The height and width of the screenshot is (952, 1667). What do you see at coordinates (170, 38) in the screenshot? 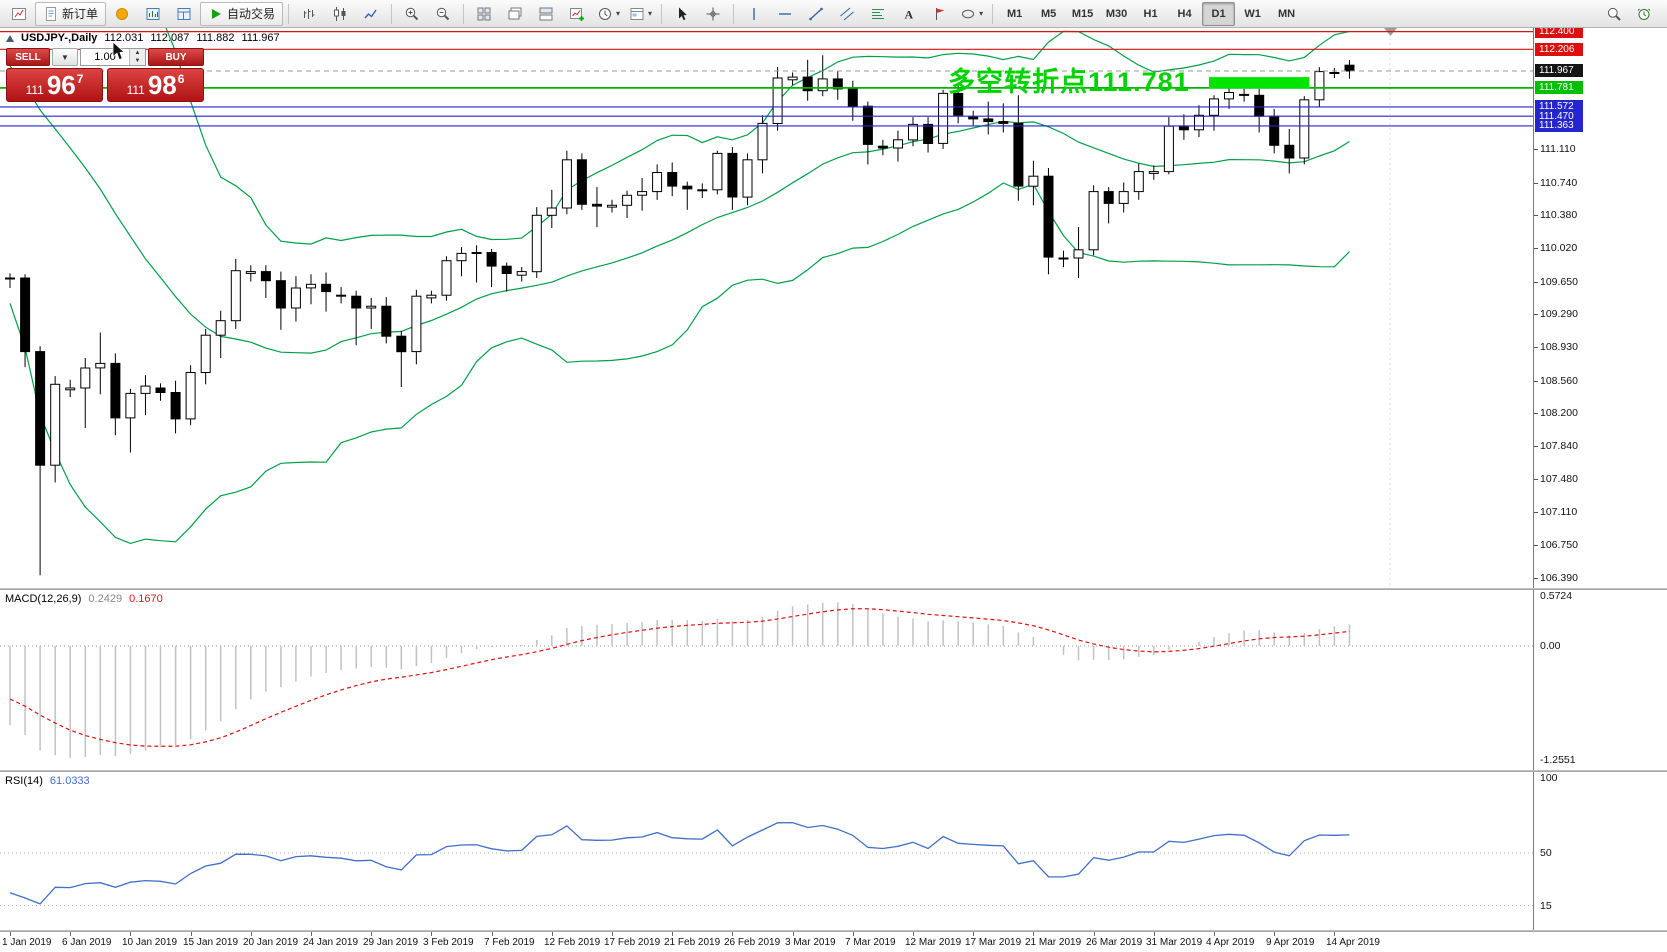
I see `chart-high: 112.087` at bounding box center [170, 38].